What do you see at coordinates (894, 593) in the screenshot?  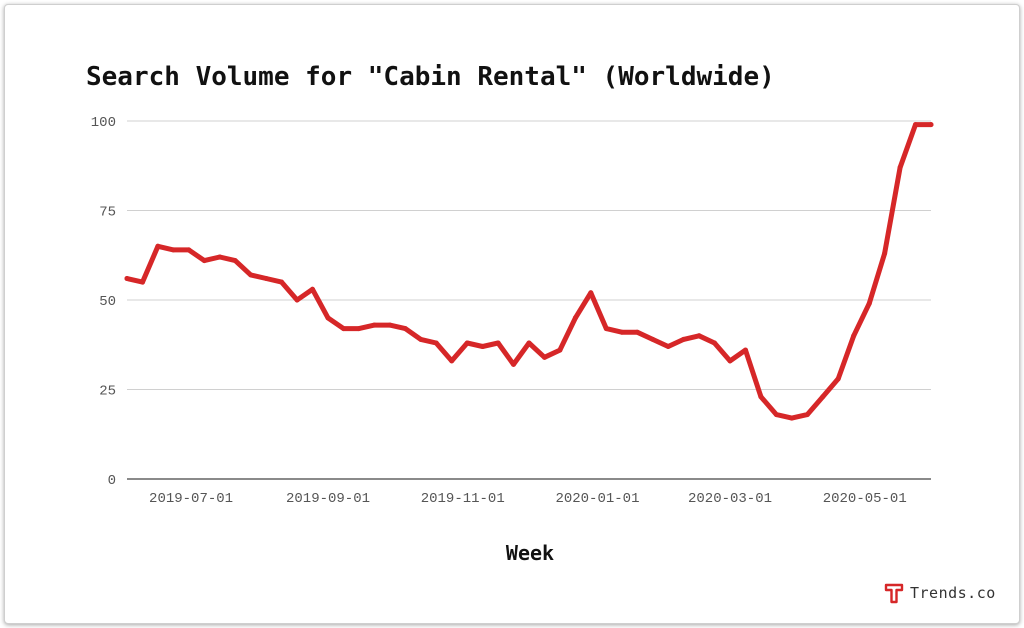 I see `trends-logo-icon` at bounding box center [894, 593].